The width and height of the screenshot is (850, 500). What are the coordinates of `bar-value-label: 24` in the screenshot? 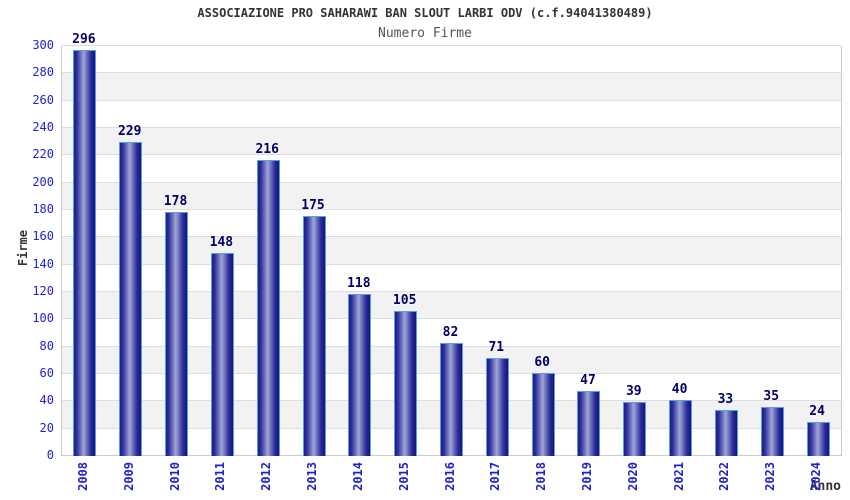 It's located at (817, 411).